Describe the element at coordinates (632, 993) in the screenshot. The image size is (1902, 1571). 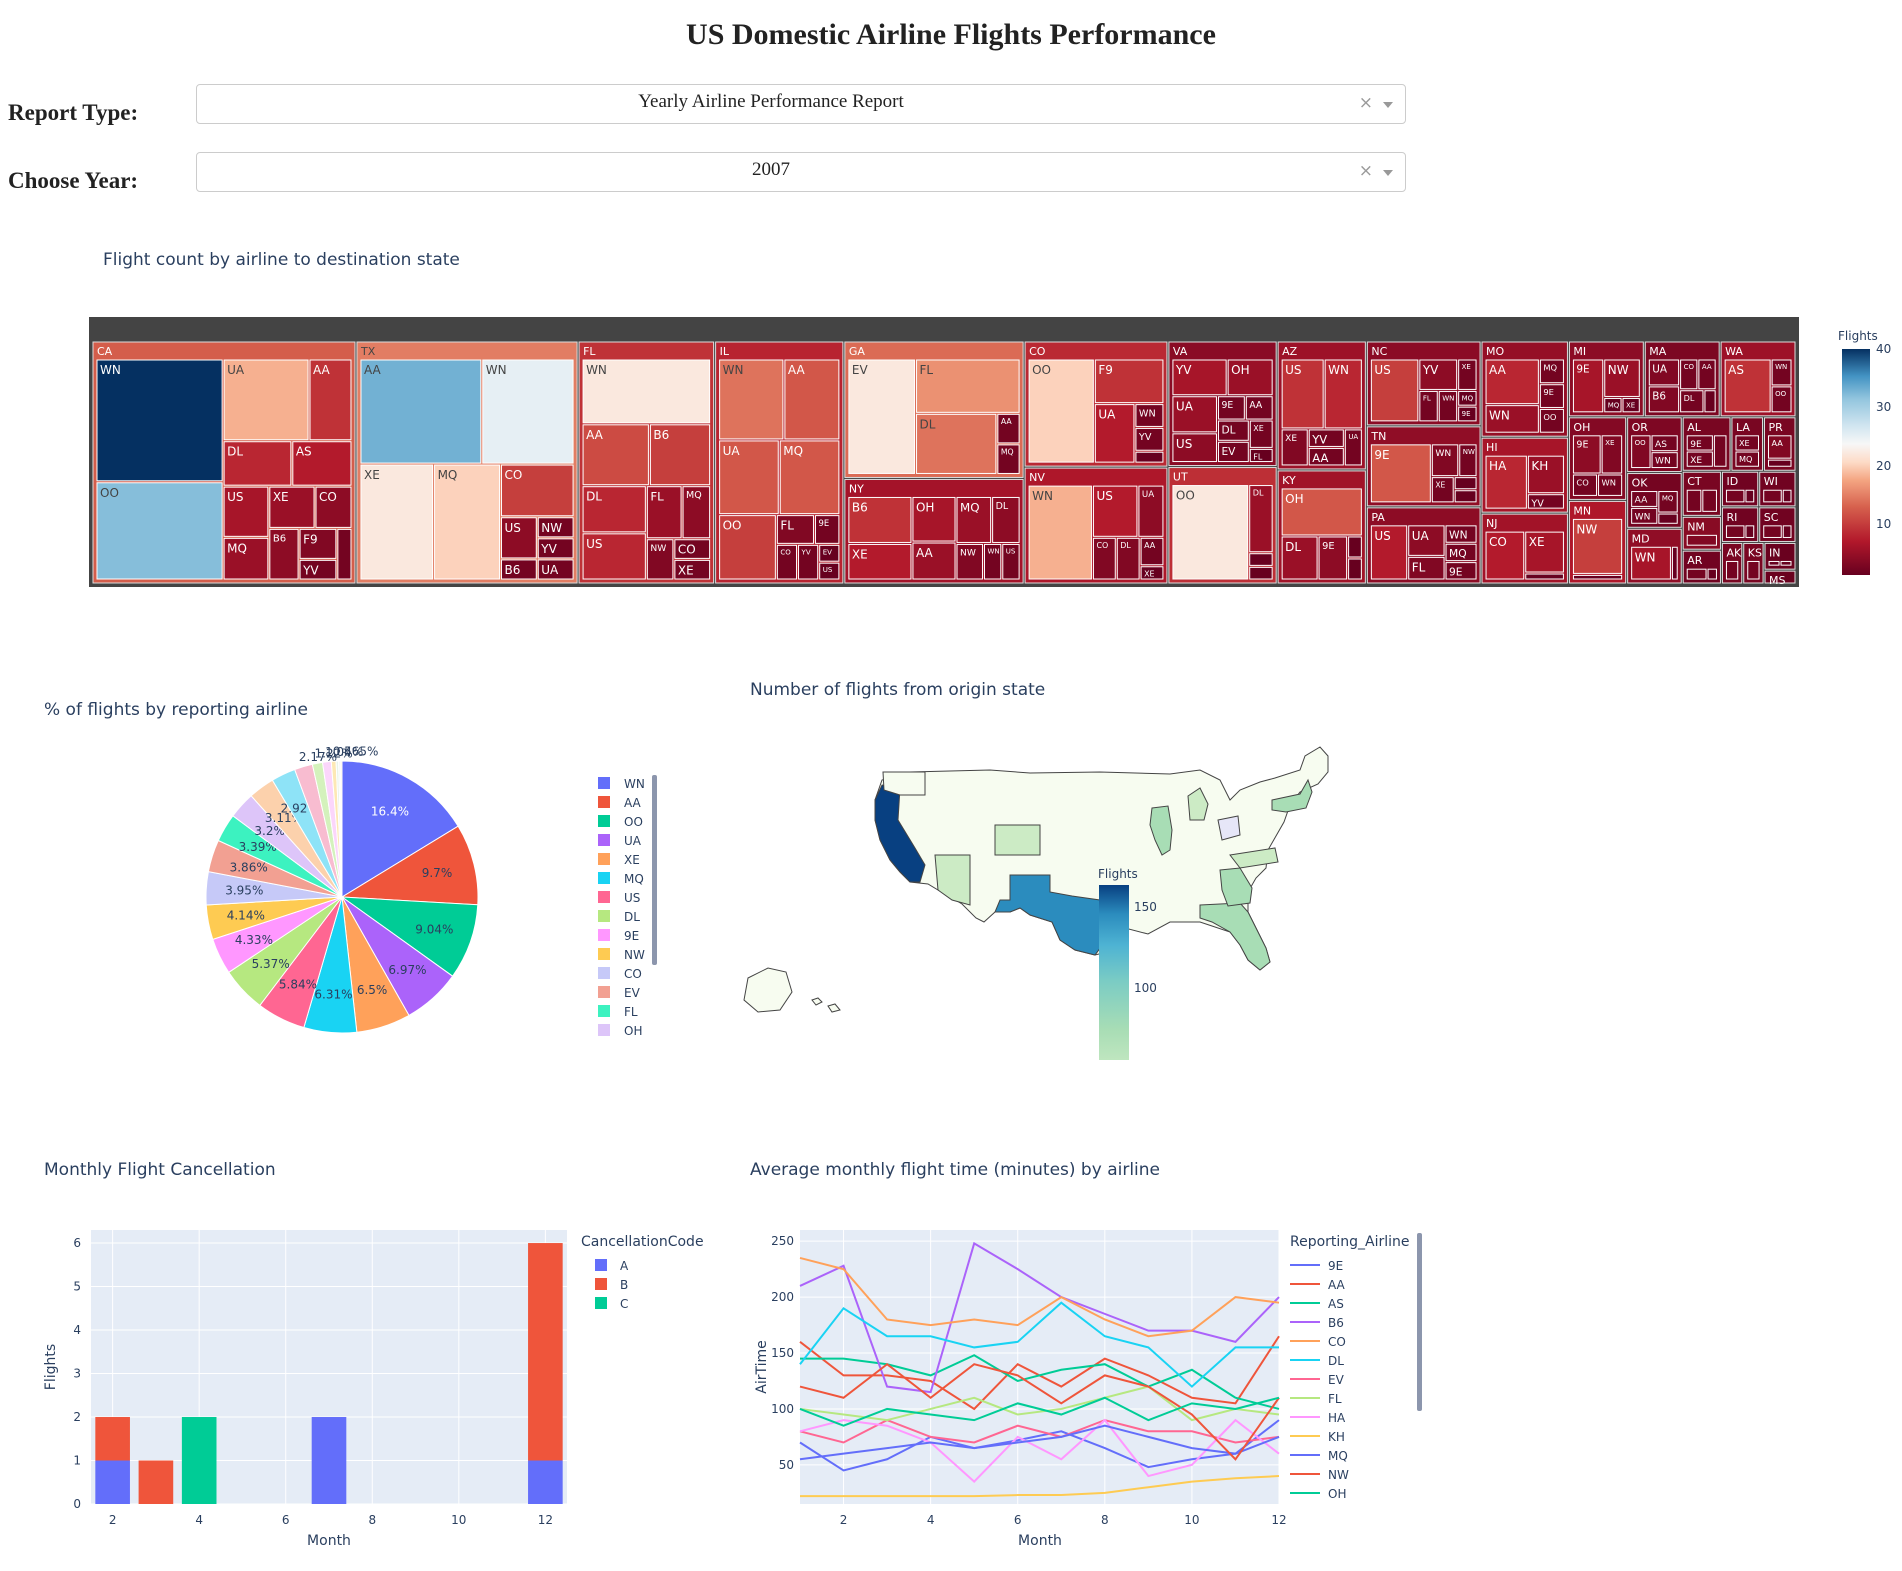
I see `pie-legend-item: EV` at that location.